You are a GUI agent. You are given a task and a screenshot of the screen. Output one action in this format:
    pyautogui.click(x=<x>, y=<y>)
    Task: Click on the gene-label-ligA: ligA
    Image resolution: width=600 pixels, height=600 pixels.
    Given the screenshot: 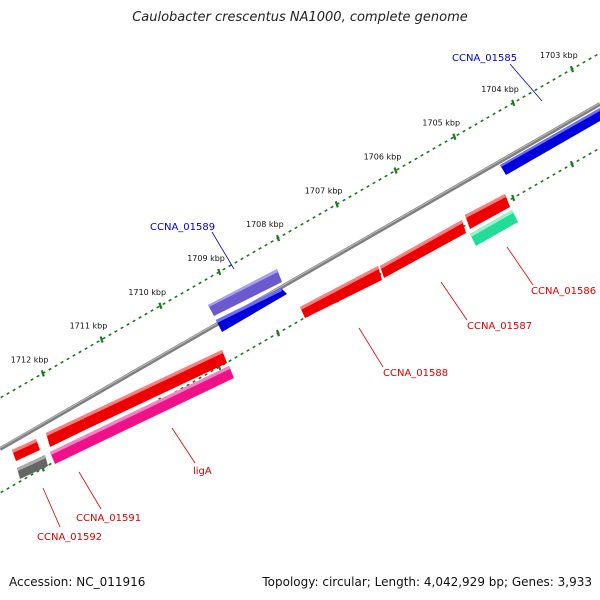 What is the action you would take?
    pyautogui.click(x=202, y=471)
    